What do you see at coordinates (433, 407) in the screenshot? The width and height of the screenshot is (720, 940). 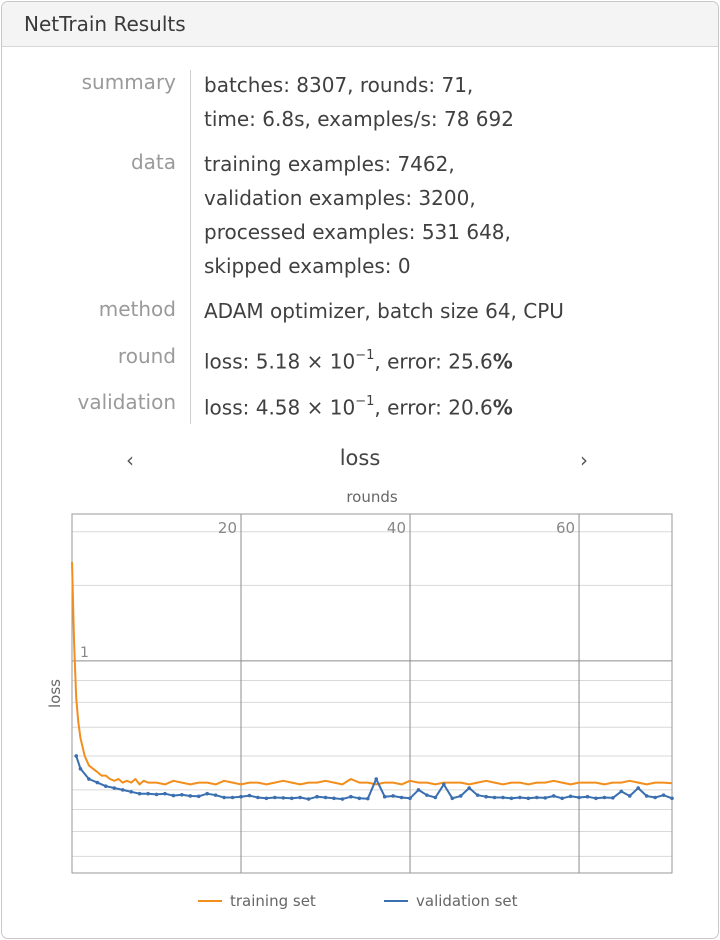 I see `validation-error: , error: 20.6` at bounding box center [433, 407].